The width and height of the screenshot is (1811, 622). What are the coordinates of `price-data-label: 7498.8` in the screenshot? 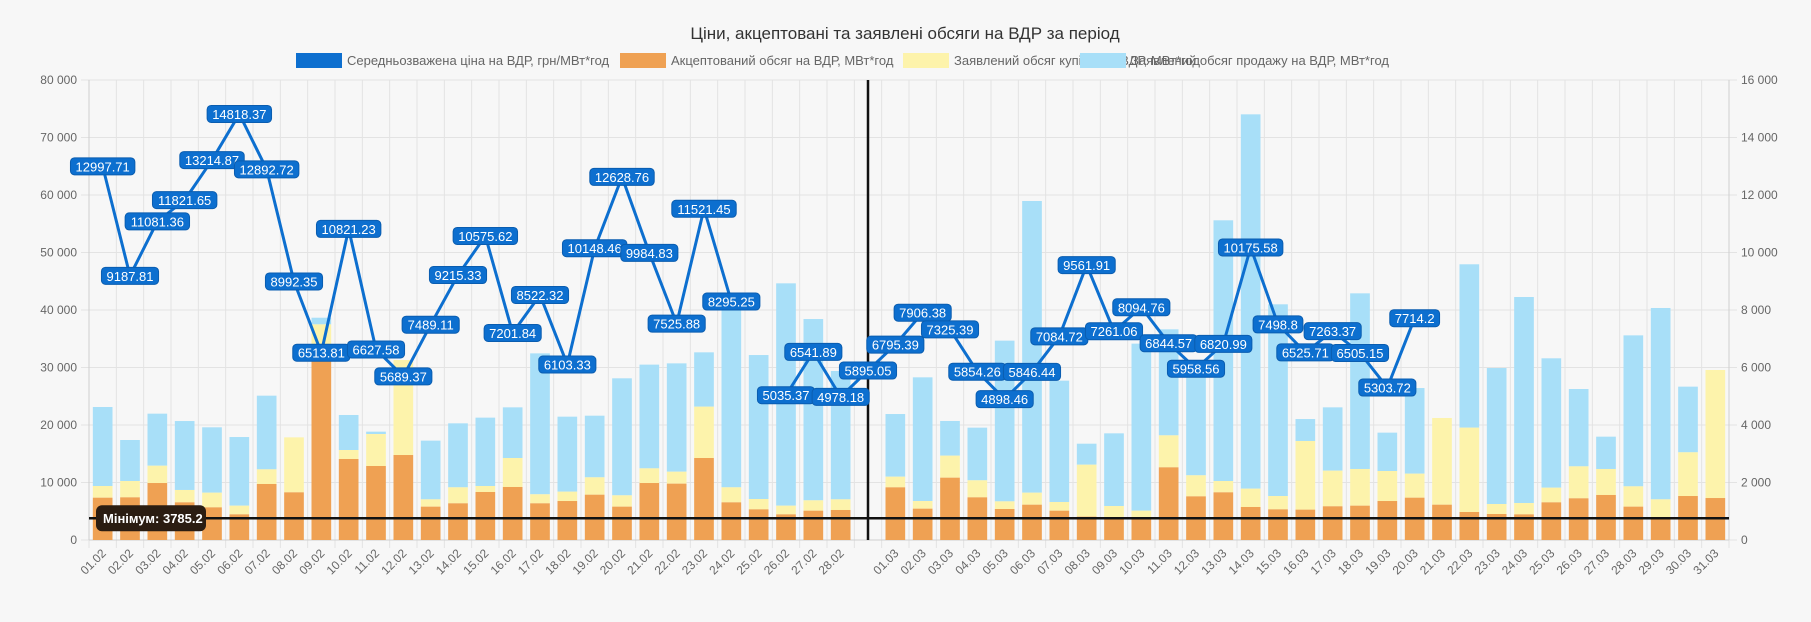 It's located at (1278, 324).